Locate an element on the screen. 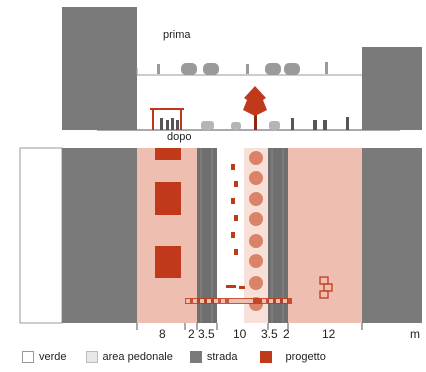 Image resolution: width=426 pixels, height=372 pixels. plan-building-right is located at coordinates (392, 235).